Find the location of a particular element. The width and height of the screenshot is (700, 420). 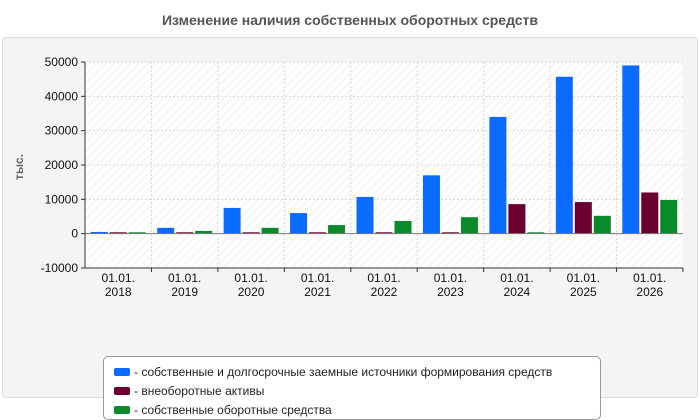

x-tick-label-year: 2022 is located at coordinates (384, 292).